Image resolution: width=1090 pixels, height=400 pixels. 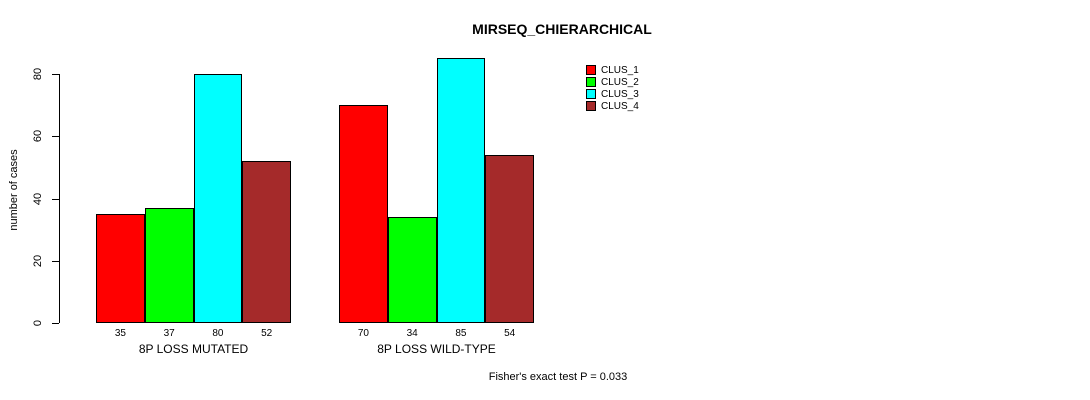 What do you see at coordinates (558, 377) in the screenshot?
I see `footer-text: Fisher's exact test P = 0.033` at bounding box center [558, 377].